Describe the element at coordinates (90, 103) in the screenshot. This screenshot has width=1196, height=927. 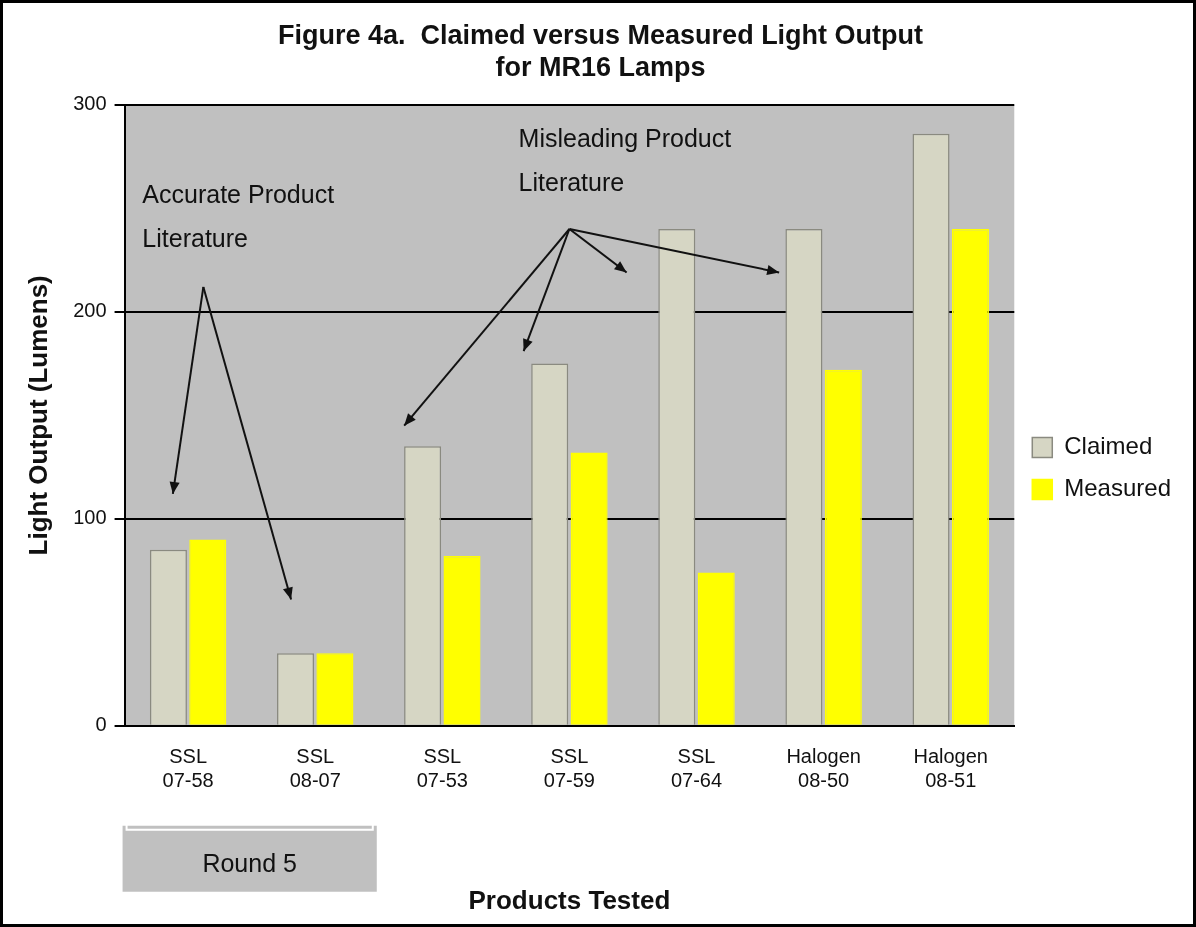
I see `y-tick-label: 300` at that location.